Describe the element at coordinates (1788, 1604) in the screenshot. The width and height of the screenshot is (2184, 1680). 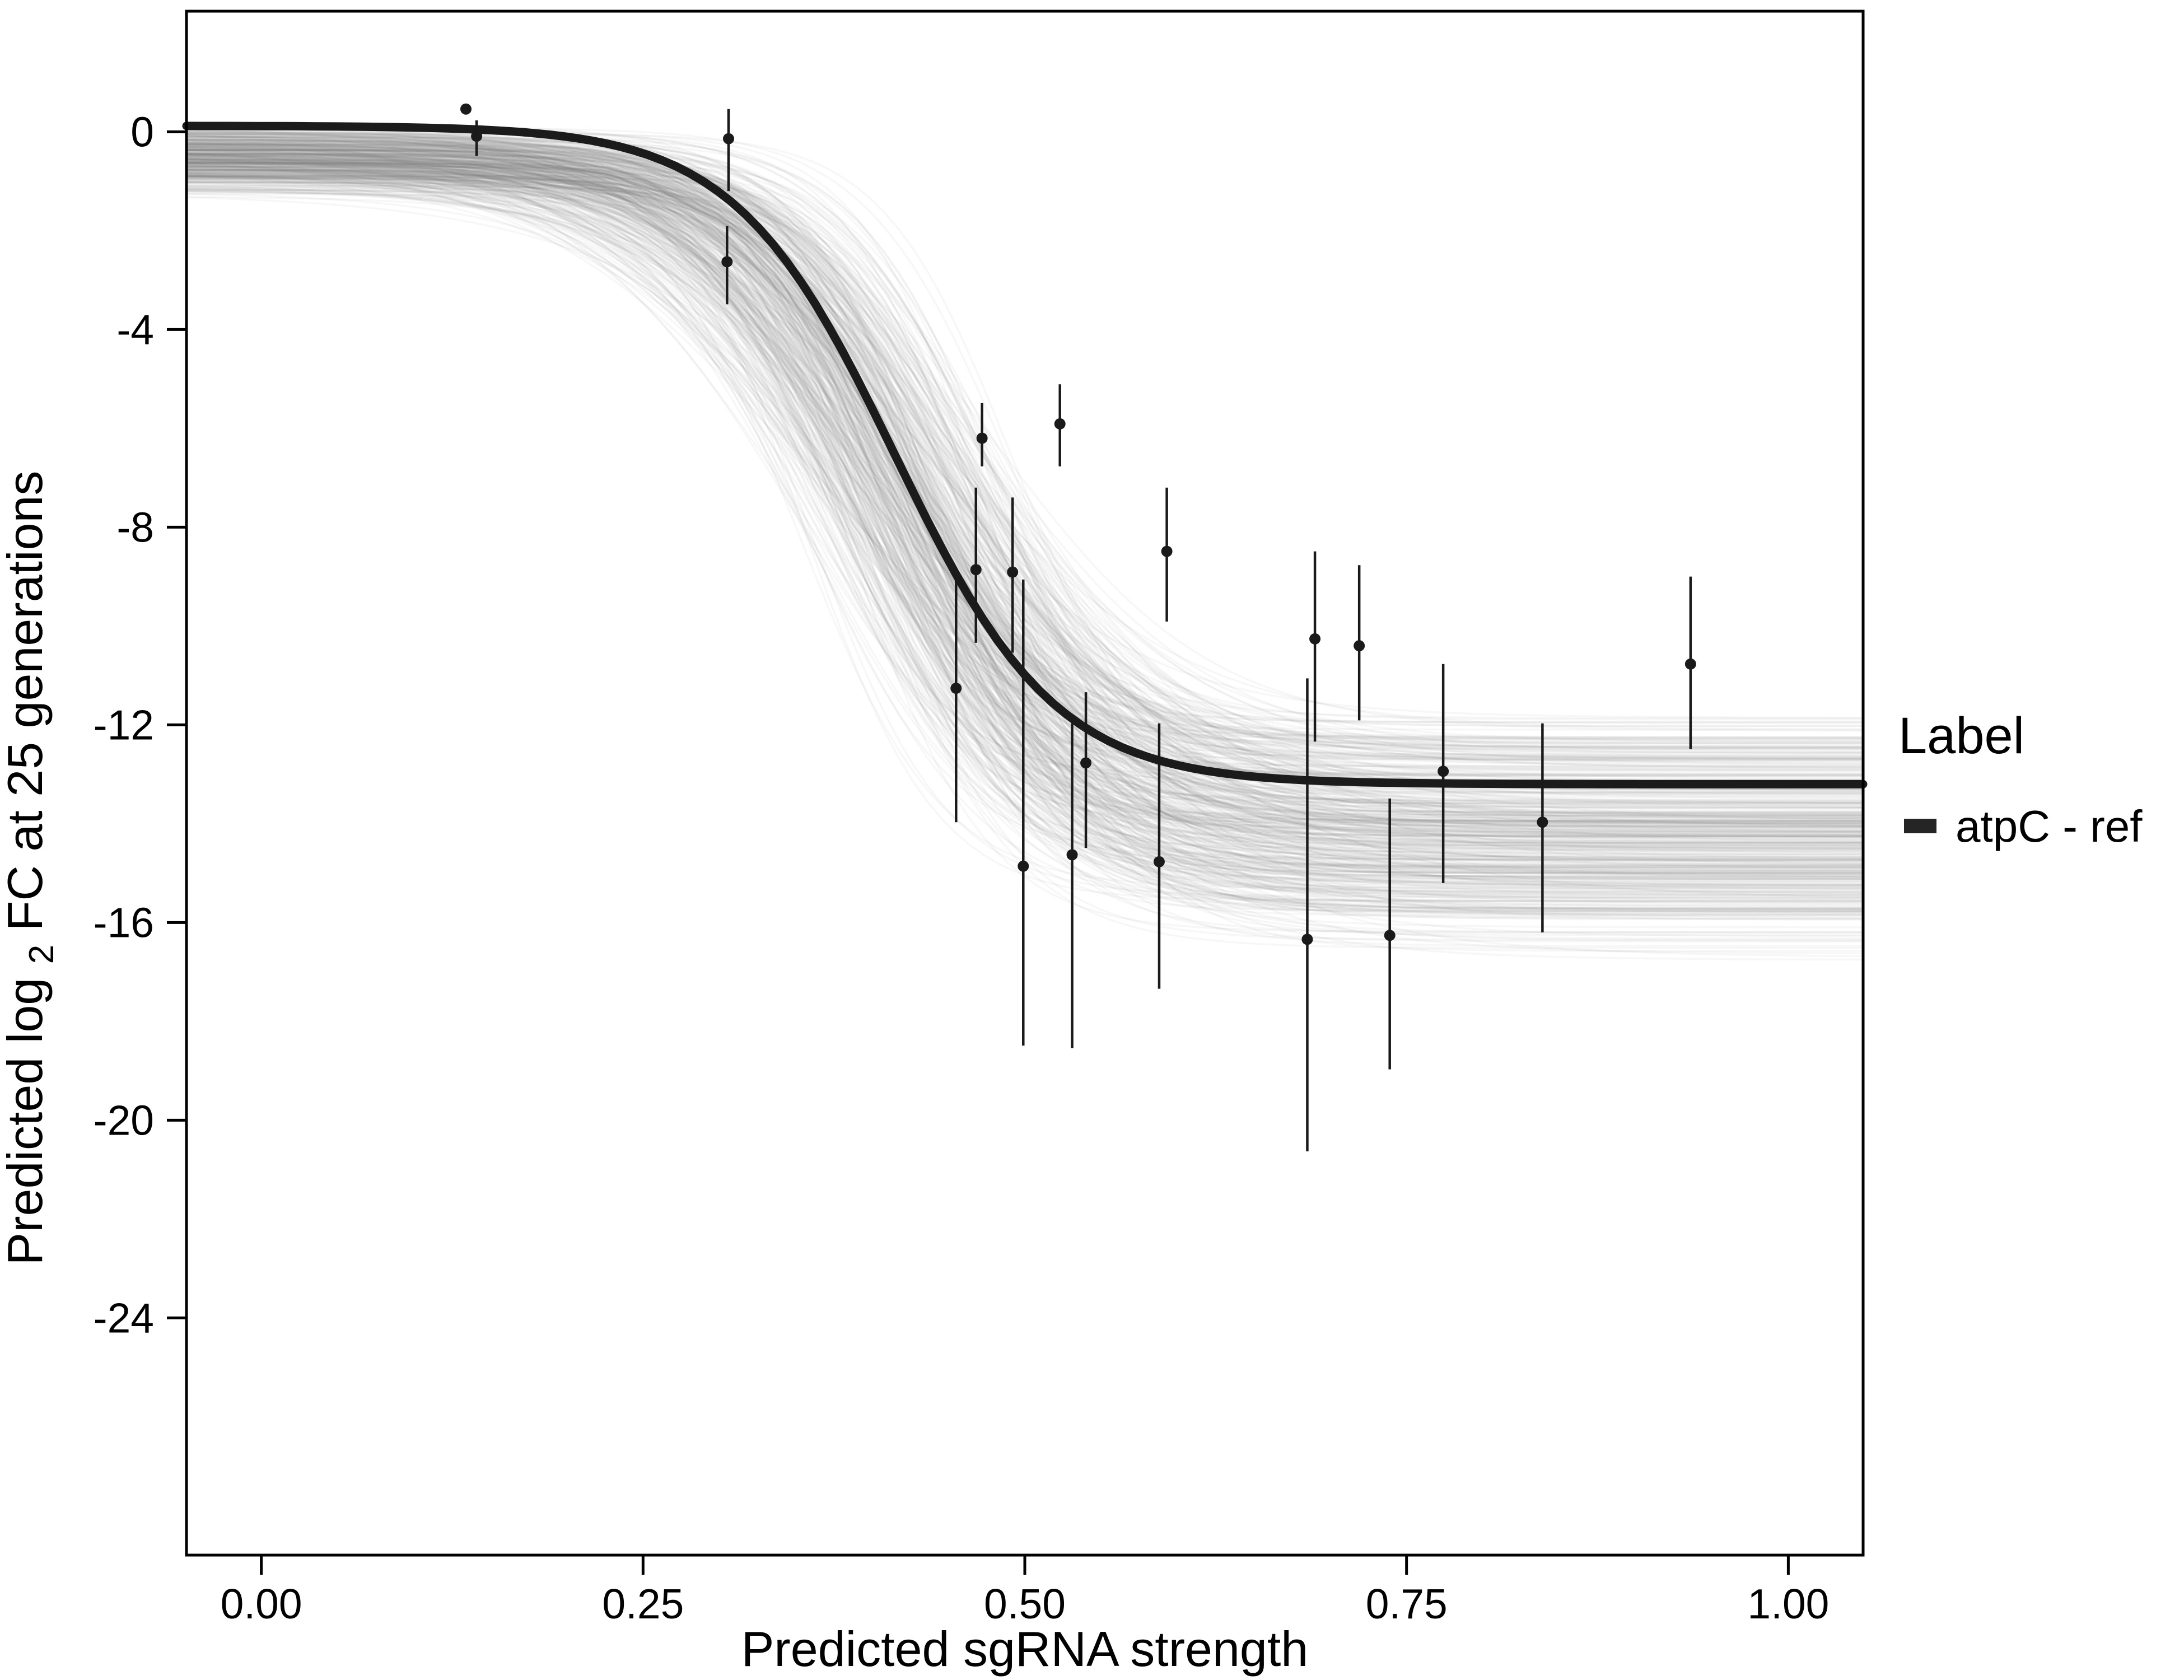
I see `x-tick-label: 1.00` at that location.